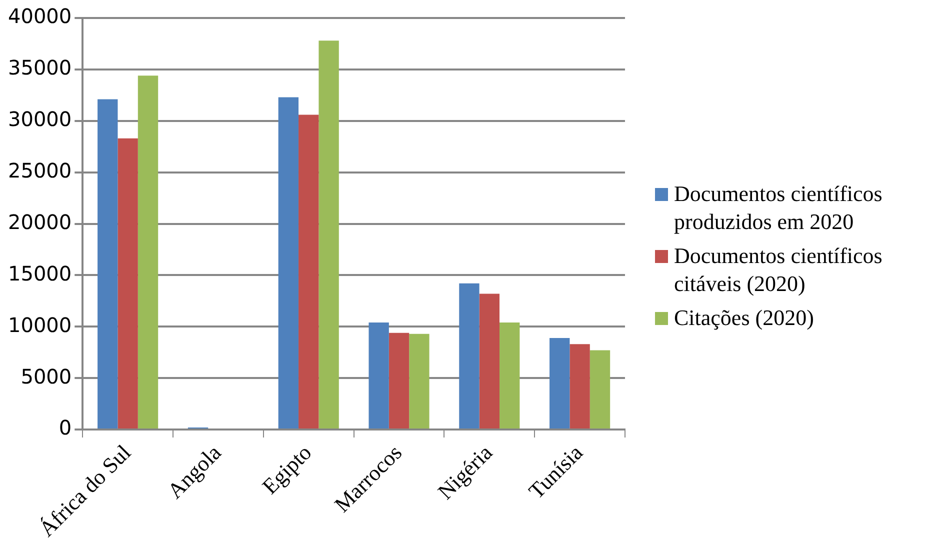 The image size is (930, 546). Describe the element at coordinates (40, 16) in the screenshot. I see `y-tick-label: 40000` at that location.